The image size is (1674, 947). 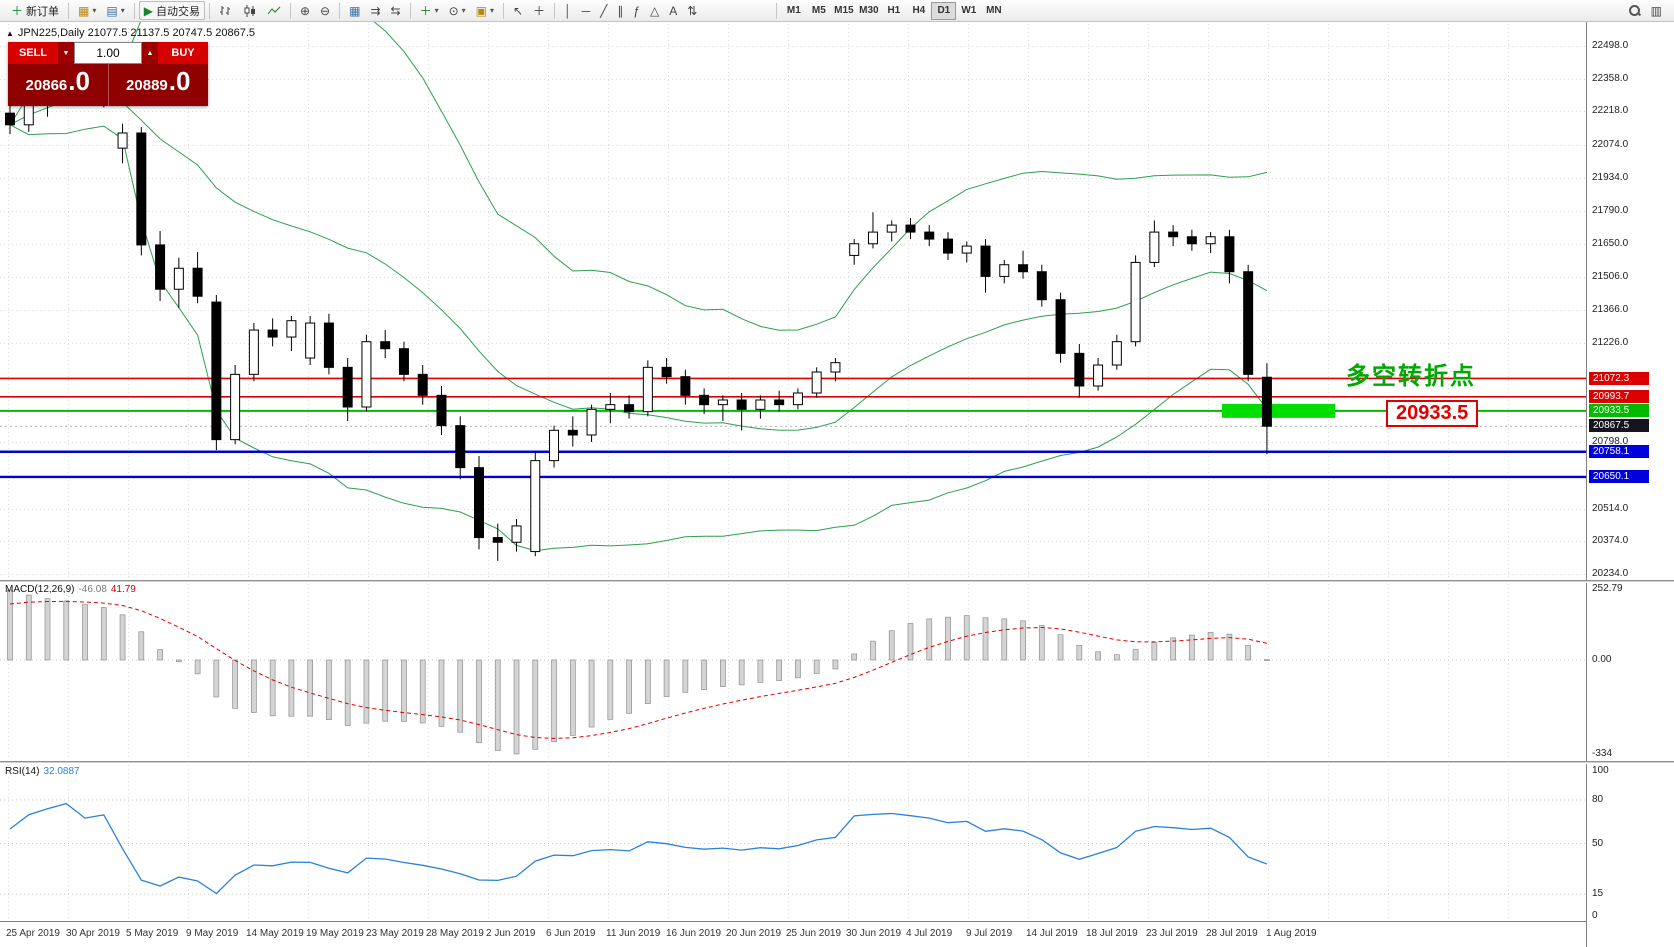 What do you see at coordinates (837, 581) in the screenshot?
I see `macd-pane-separator` at bounding box center [837, 581].